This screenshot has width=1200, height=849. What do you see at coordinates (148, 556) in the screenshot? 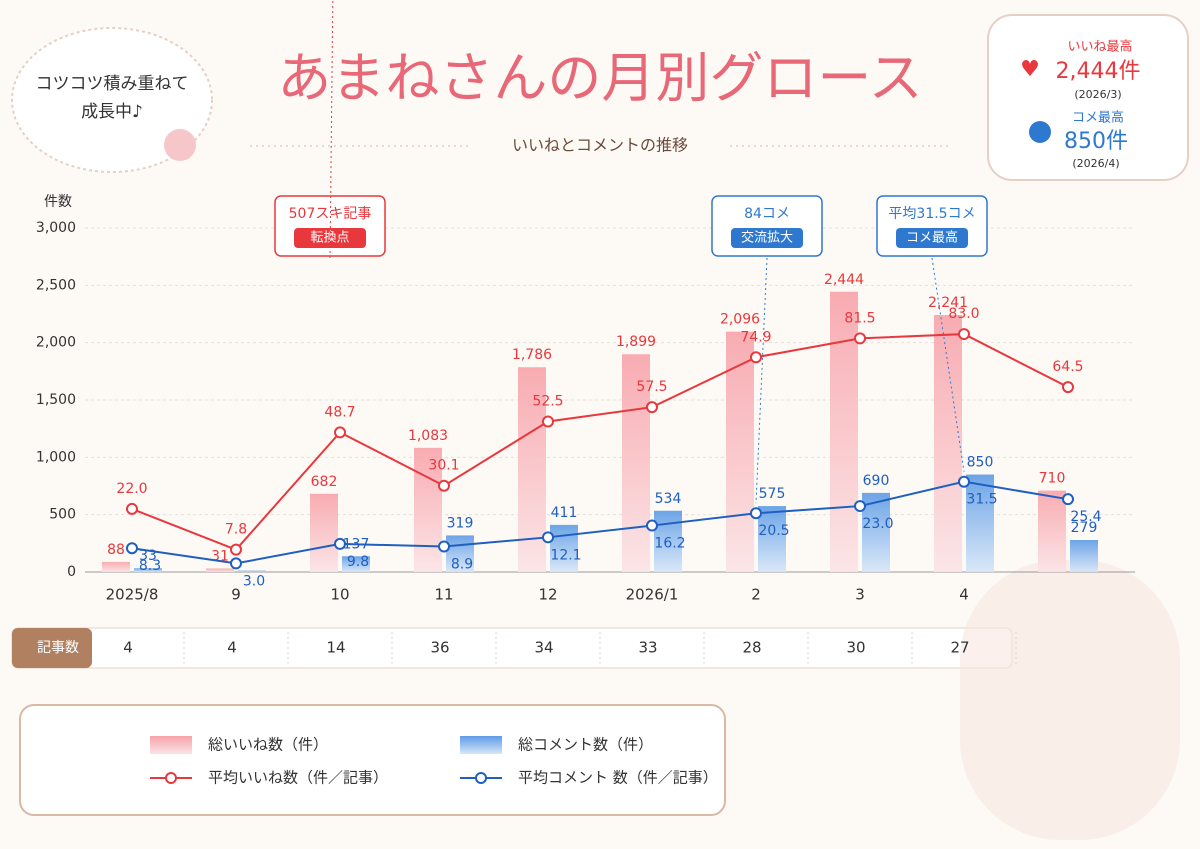
I see `bar-value-label: 33` at bounding box center [148, 556].